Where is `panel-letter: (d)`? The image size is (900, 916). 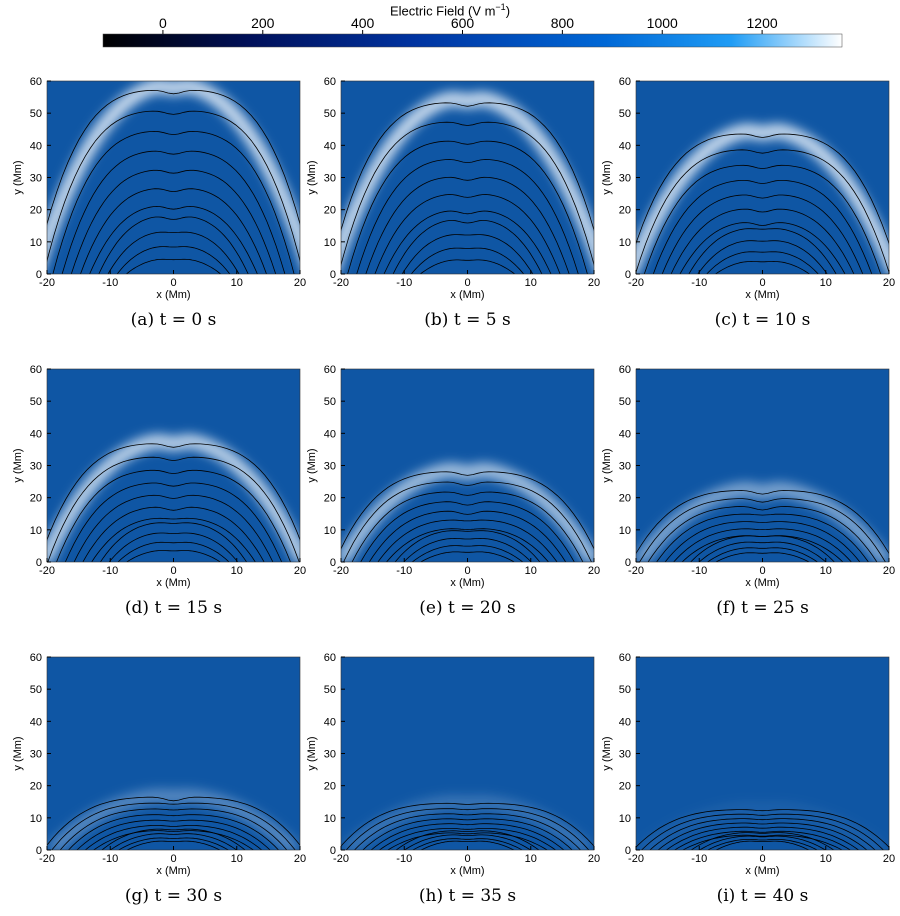 panel-letter: (d) is located at coordinates (139, 608).